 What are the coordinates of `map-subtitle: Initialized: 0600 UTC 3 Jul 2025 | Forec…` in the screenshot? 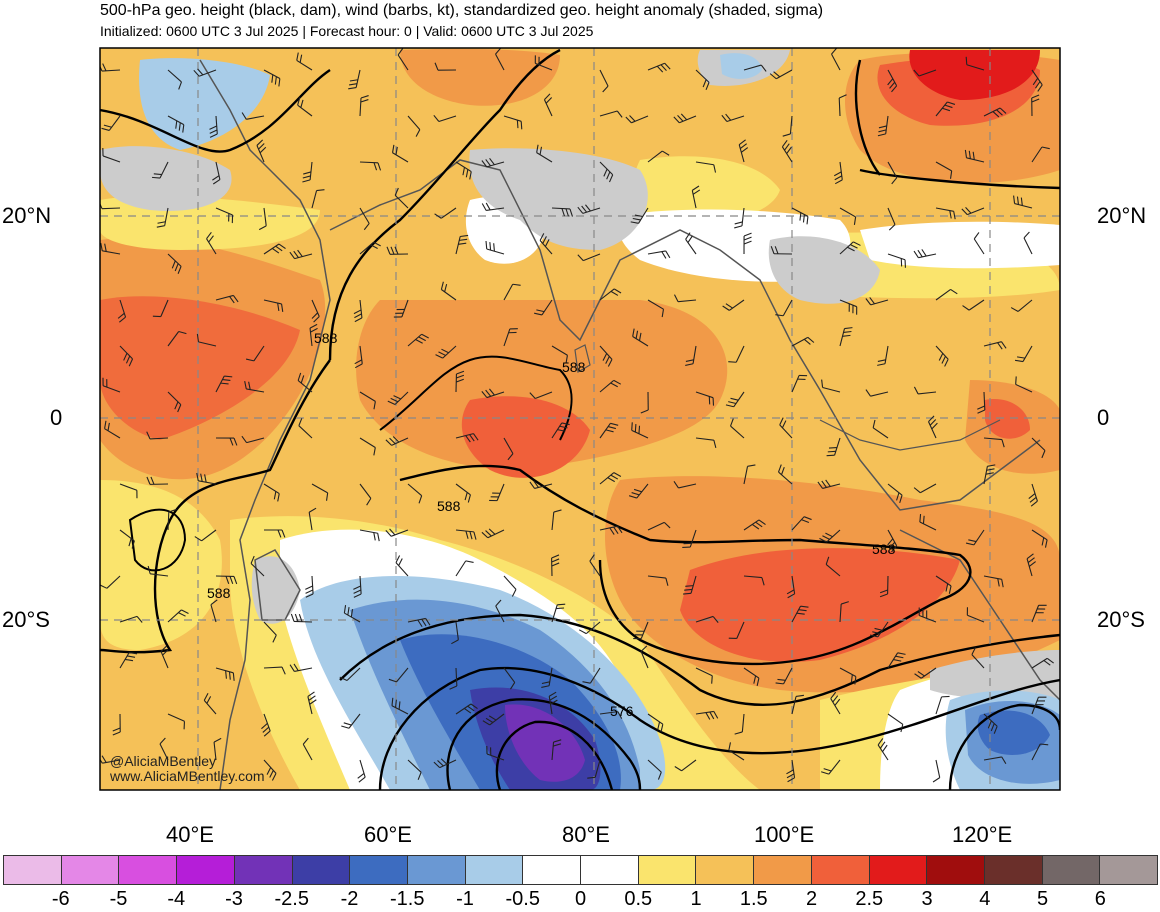 It's located at (347, 31).